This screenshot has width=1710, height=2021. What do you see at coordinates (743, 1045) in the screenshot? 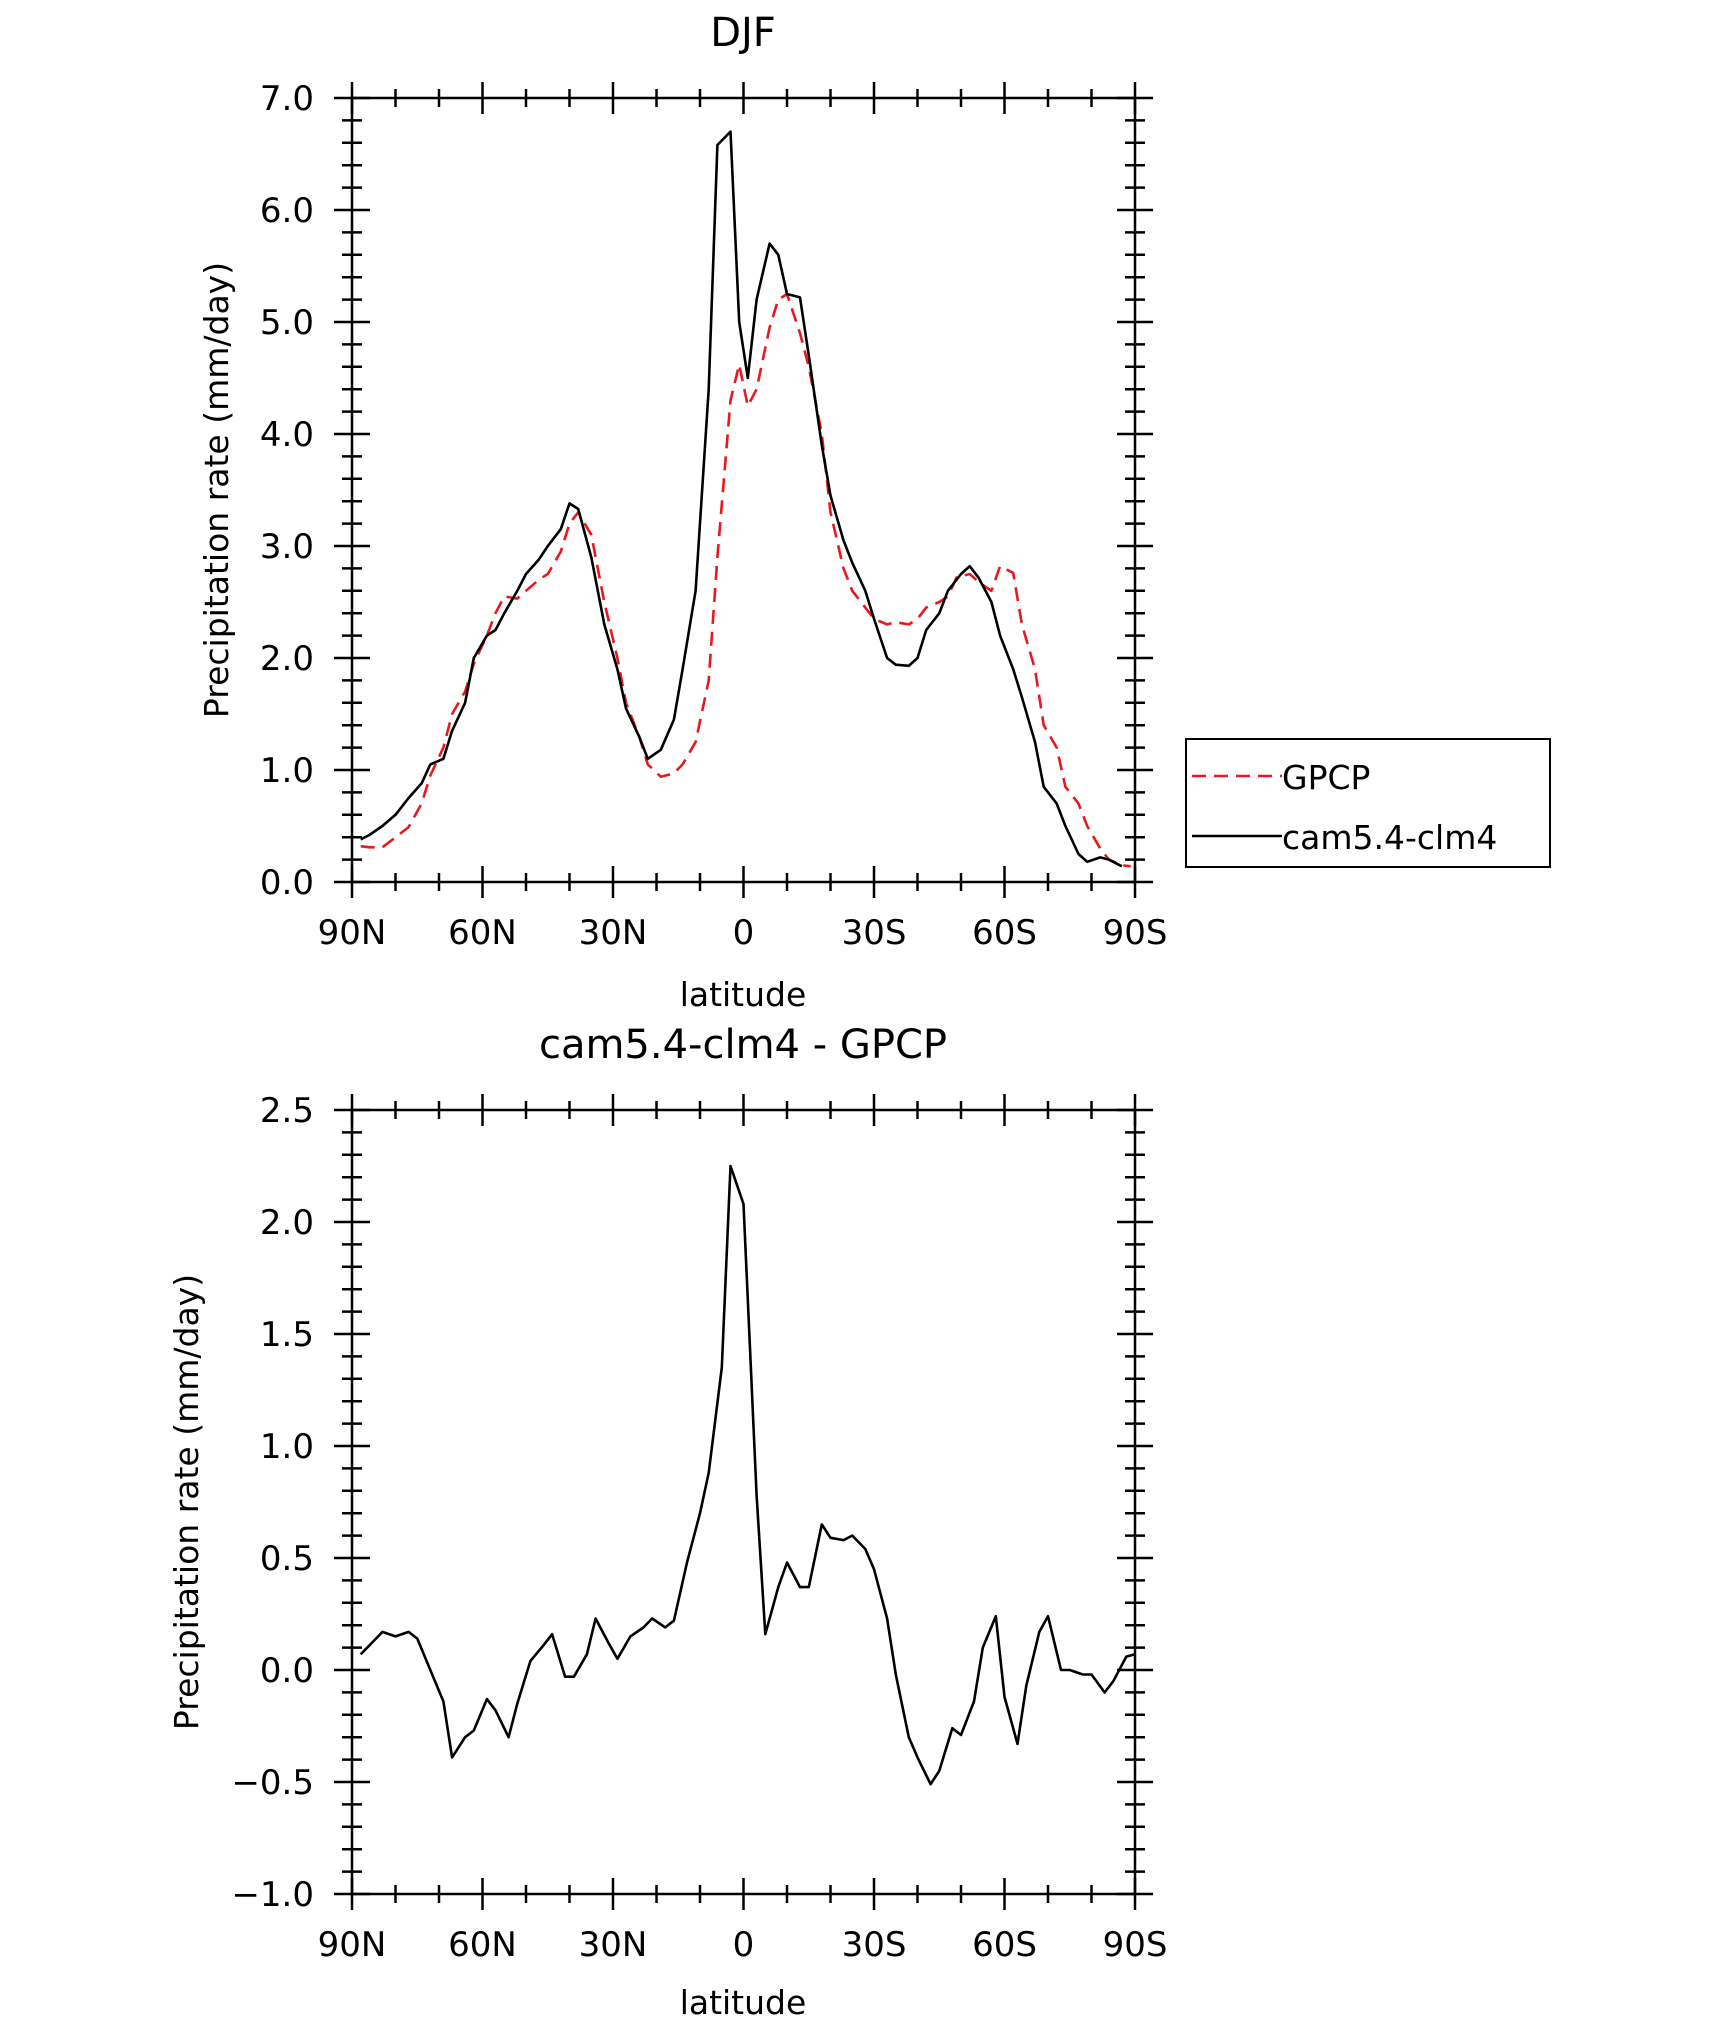
I see `chart-title: cam5.4-clm4 - GPCP` at bounding box center [743, 1045].